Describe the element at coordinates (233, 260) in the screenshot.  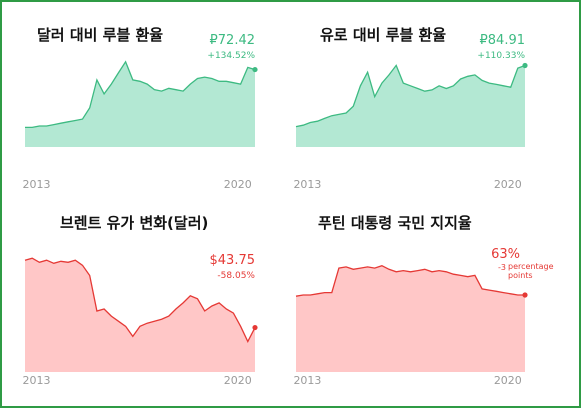
I see `end-label: $43.75` at that location.